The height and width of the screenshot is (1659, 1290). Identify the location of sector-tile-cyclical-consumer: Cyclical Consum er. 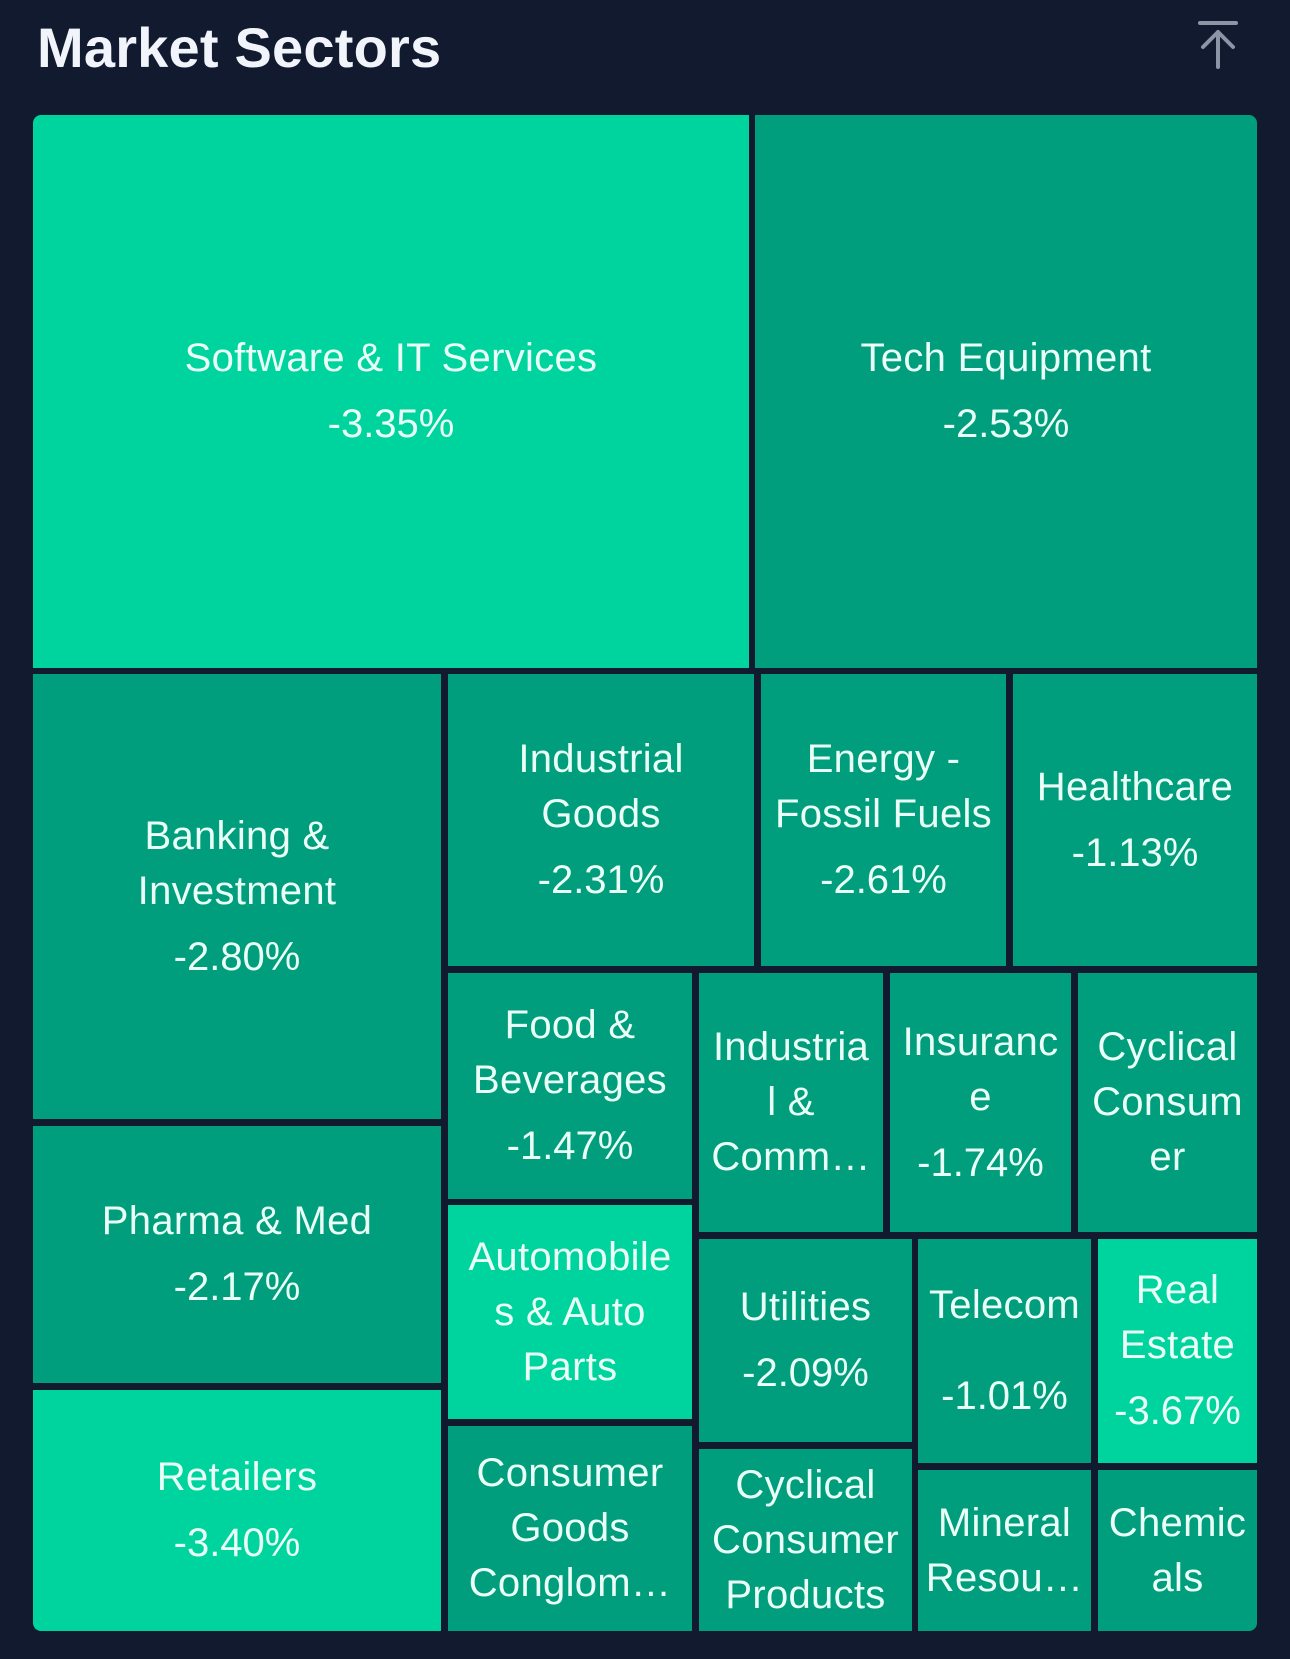
(1167, 1102).